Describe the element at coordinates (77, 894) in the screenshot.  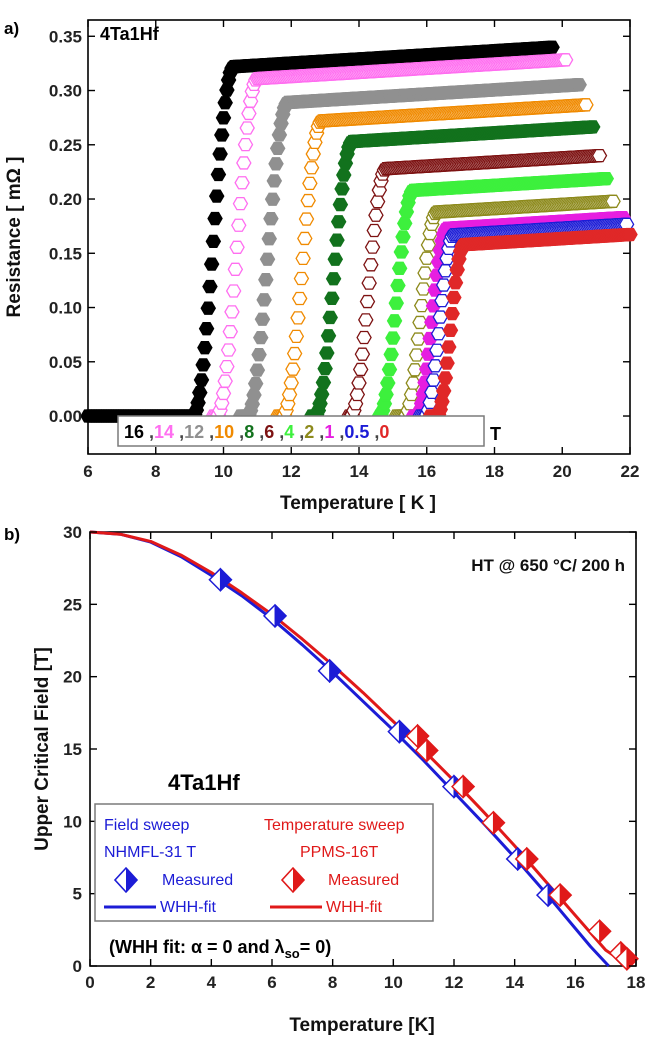
I see `panel-b-y-tick-label: 5` at that location.